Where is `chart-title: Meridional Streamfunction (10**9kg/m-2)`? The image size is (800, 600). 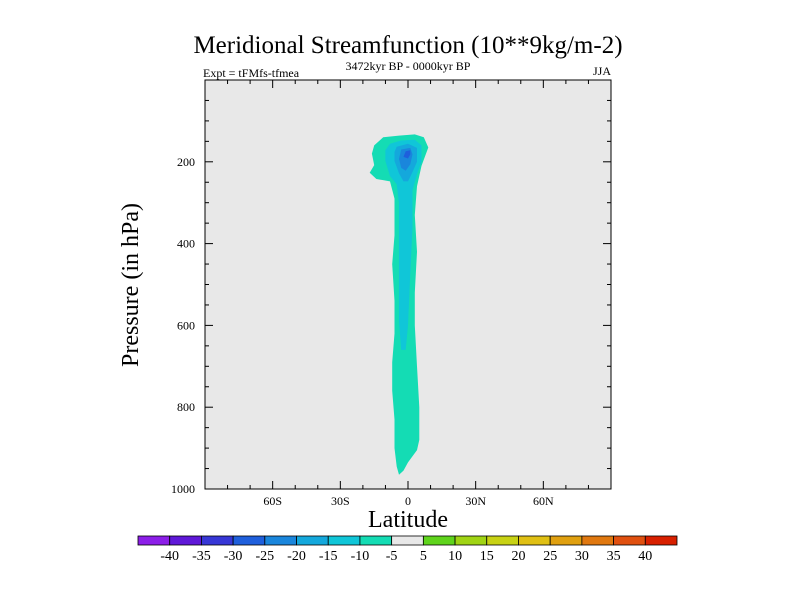
chart-title: Meridional Streamfunction (10**9kg/m-2) is located at coordinates (407, 45).